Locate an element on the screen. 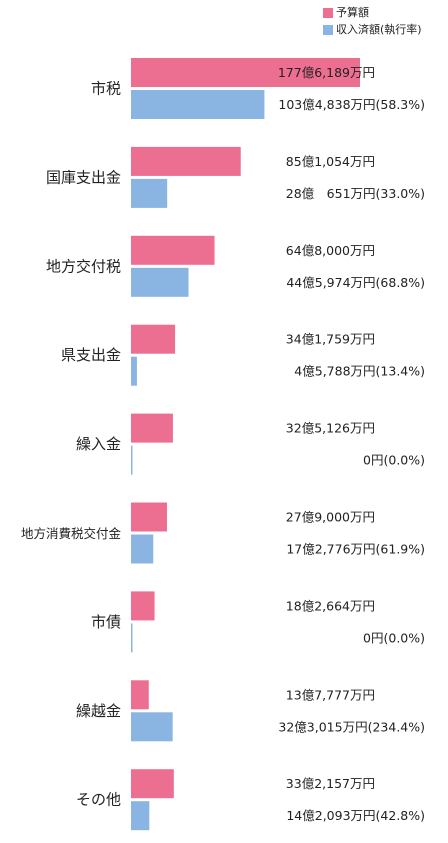 The image size is (448, 843). budget-value-label: 27億9,000万円 is located at coordinates (330, 517).